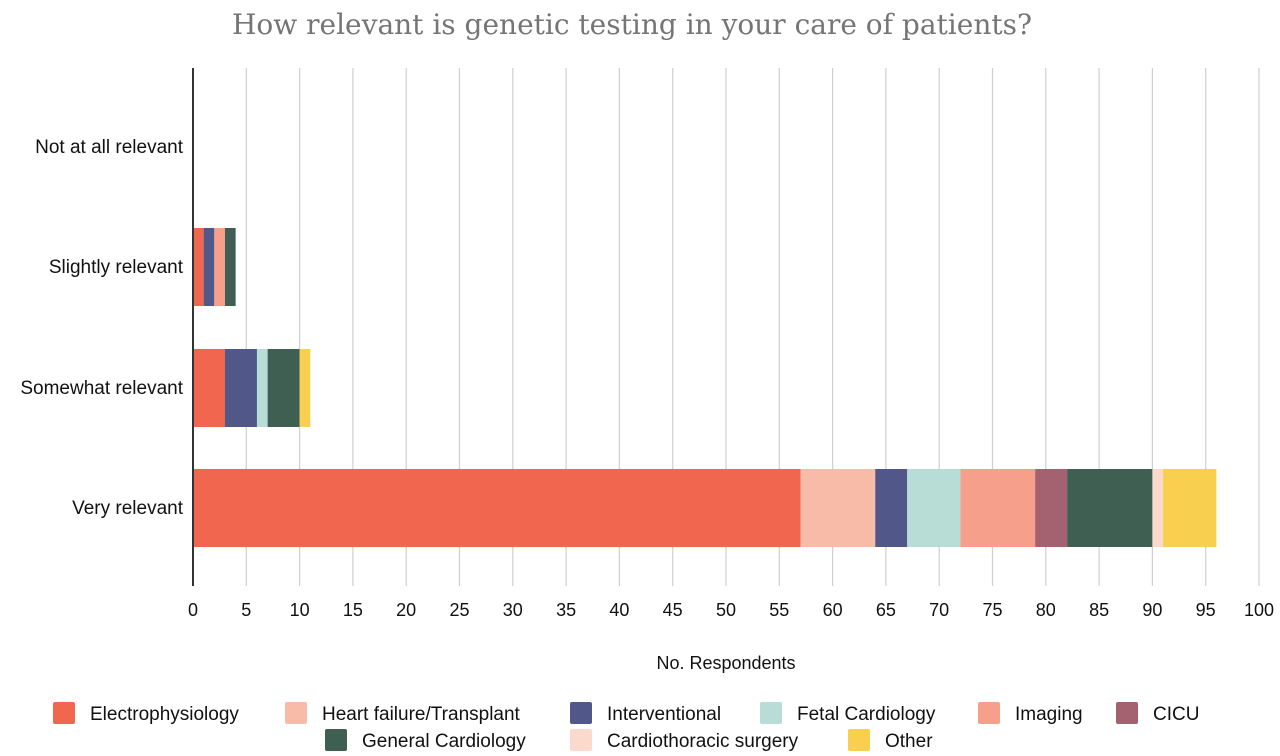 Image resolution: width=1280 pixels, height=756 pixels. What do you see at coordinates (1206, 610) in the screenshot?
I see `x-tick-label: 95` at bounding box center [1206, 610].